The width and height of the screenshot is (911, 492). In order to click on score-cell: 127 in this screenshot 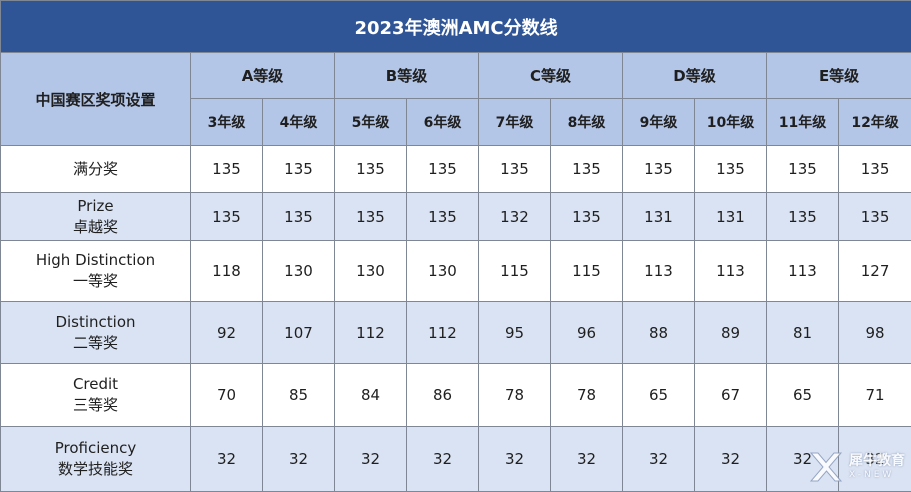, I will do `click(875, 271)`.